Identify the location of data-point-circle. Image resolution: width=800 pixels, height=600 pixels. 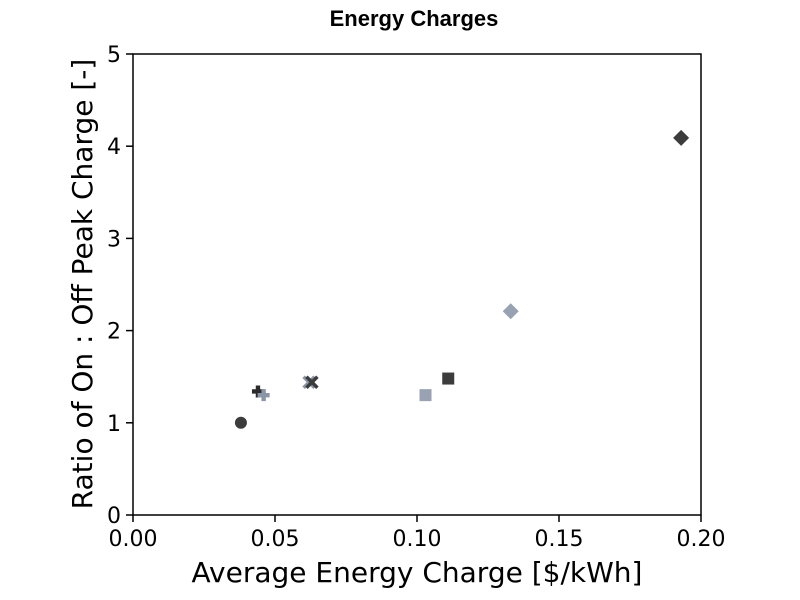
(240, 422).